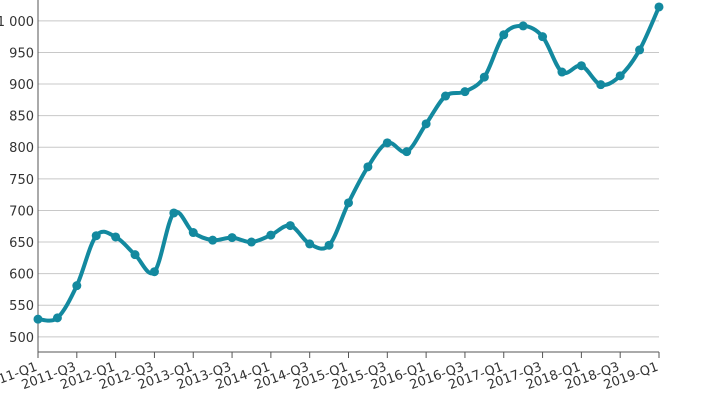 The height and width of the screenshot is (401, 704). I want to click on y-tick-label: 550, so click(21, 306).